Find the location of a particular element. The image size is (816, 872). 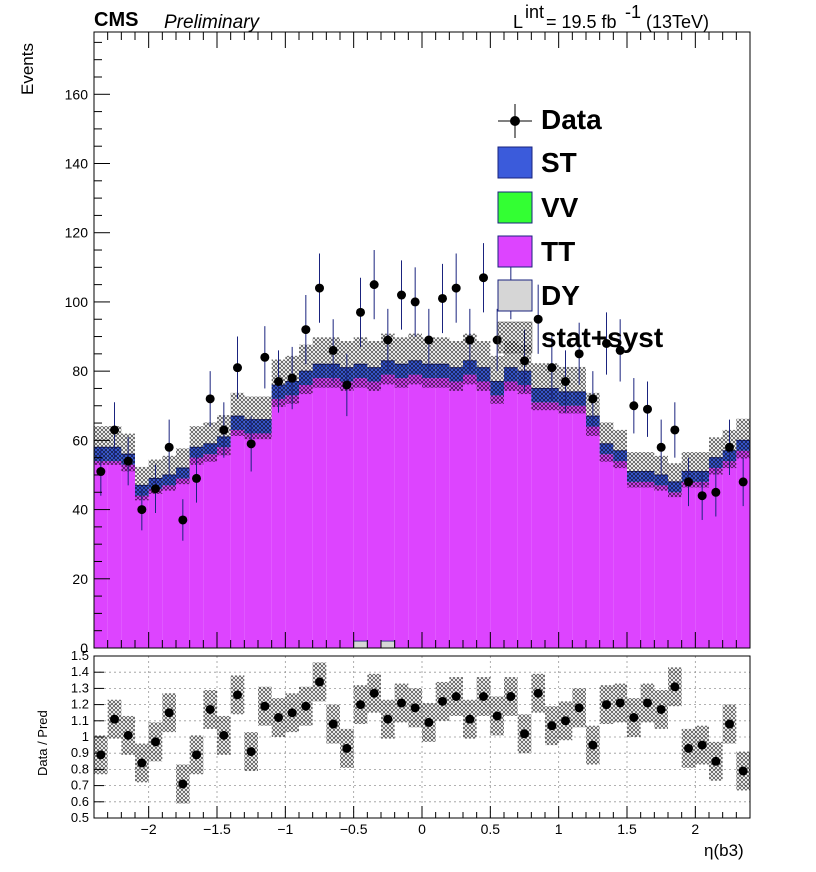

y-tick-label: 0 is located at coordinates (84, 648).